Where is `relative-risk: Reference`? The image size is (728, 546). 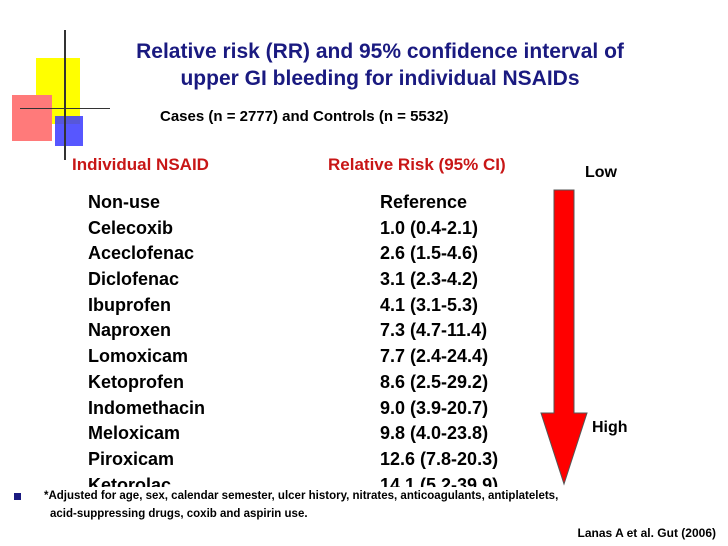
relative-risk: Reference is located at coordinates (424, 202).